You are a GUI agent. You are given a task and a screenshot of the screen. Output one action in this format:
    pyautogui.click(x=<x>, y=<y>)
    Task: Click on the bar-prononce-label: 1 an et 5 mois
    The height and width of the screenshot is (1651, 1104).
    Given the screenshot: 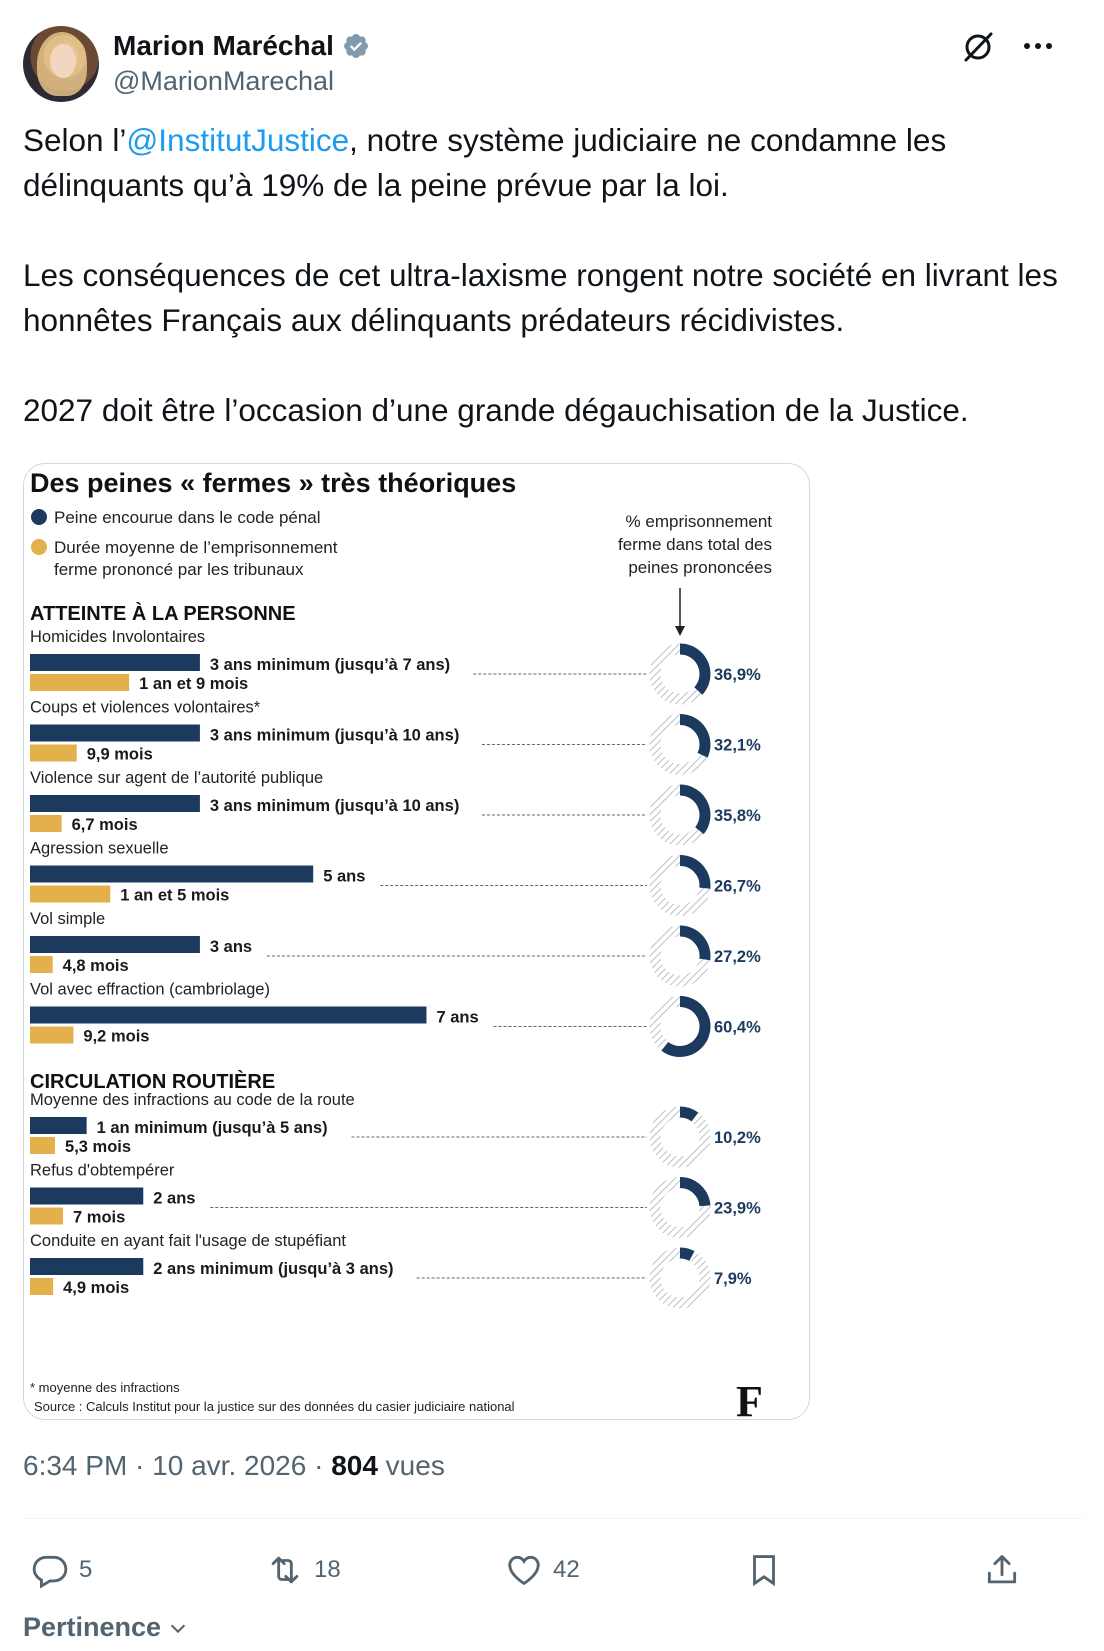 What is the action you would take?
    pyautogui.click(x=174, y=896)
    